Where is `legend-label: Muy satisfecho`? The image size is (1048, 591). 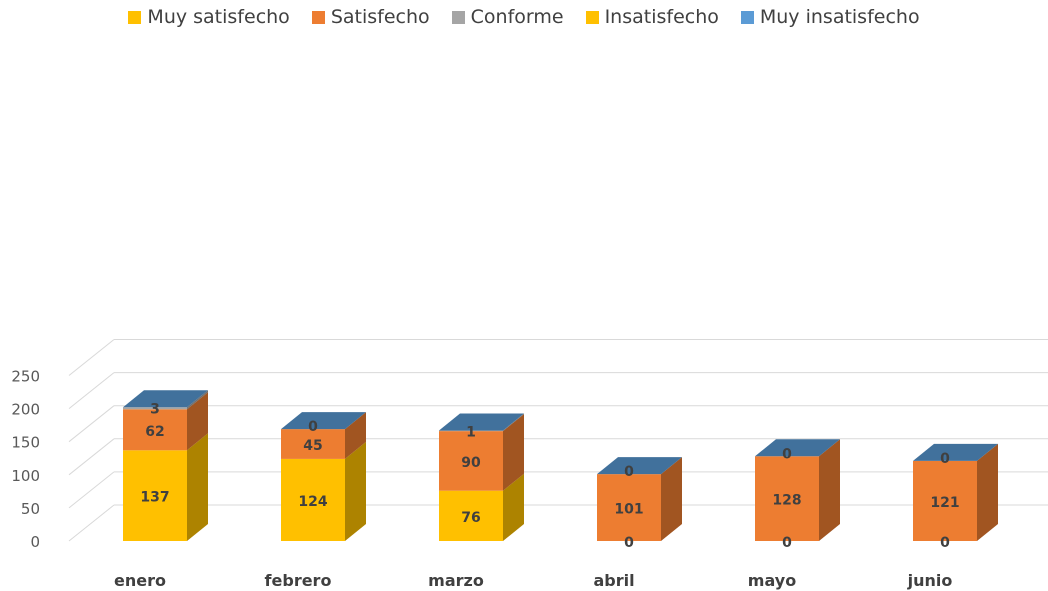 legend-label: Muy satisfecho is located at coordinates (218, 17).